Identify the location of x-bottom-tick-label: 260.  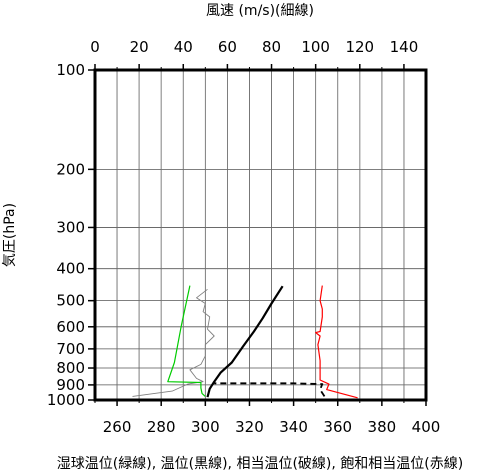
(117, 427).